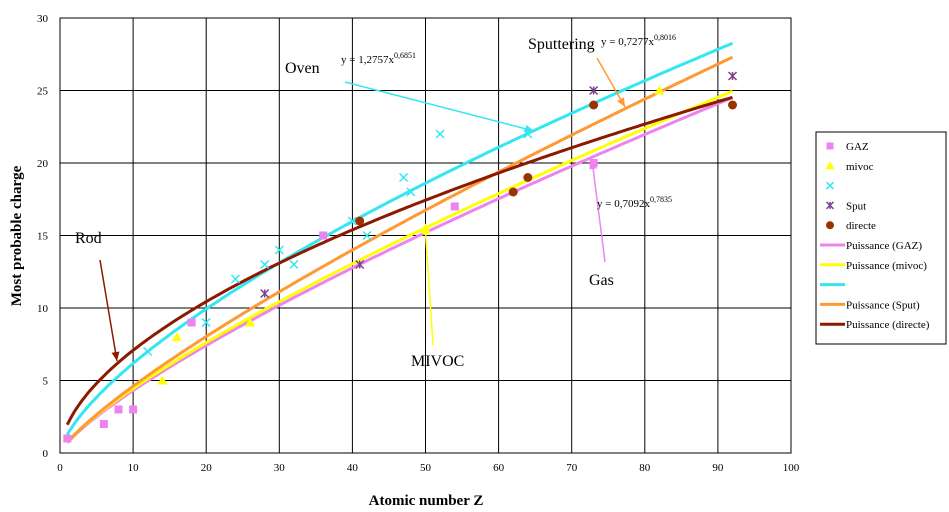 The height and width of the screenshot is (512, 949). Describe the element at coordinates (43, 92) in the screenshot. I see `y-tick-label: 25` at that location.